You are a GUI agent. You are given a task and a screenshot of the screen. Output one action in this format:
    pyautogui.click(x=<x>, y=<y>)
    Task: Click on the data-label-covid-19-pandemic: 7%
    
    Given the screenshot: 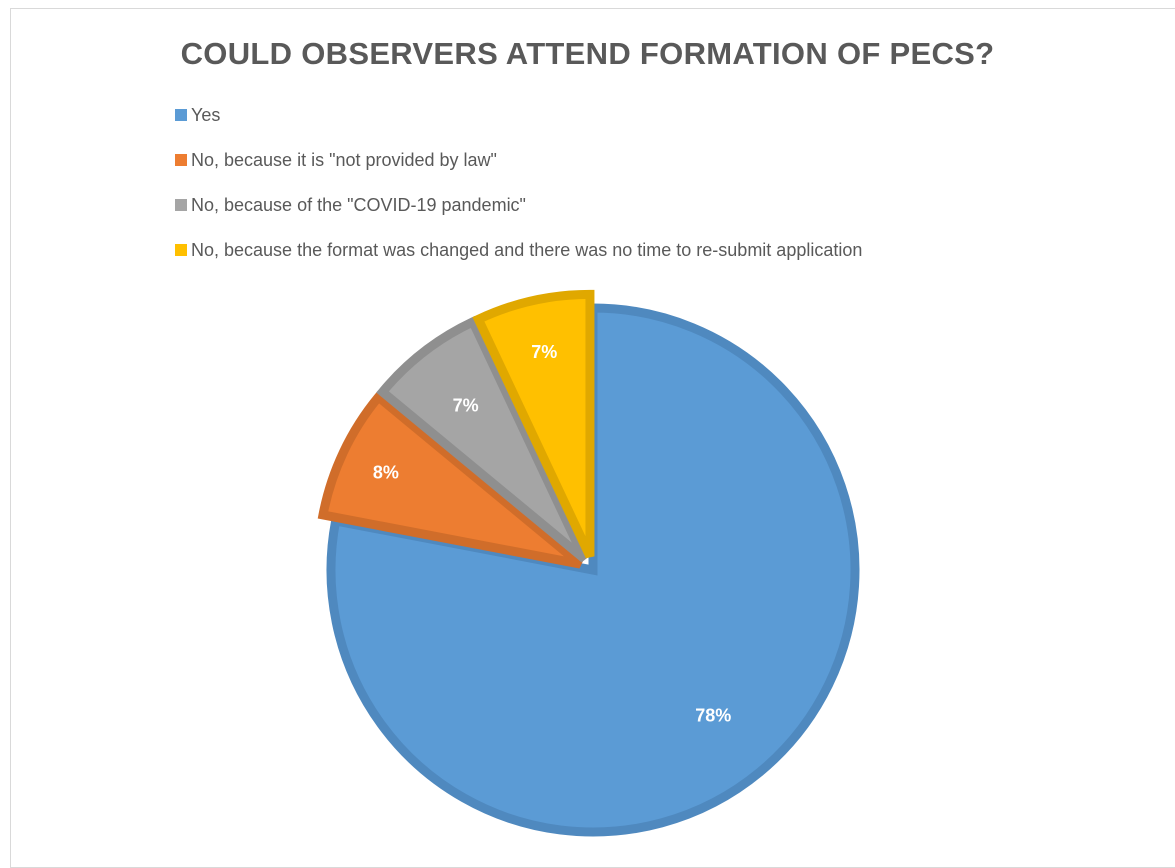 What is the action you would take?
    pyautogui.click(x=466, y=406)
    